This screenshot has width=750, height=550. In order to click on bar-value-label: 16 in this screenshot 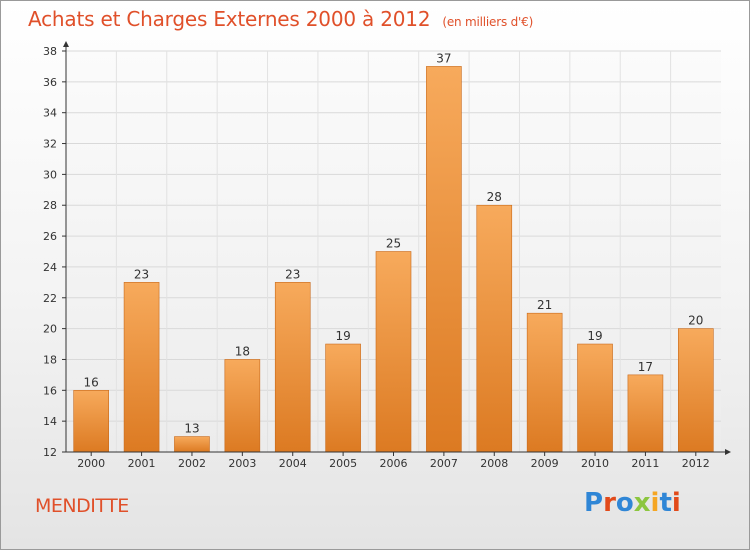, I will do `click(91, 382)`.